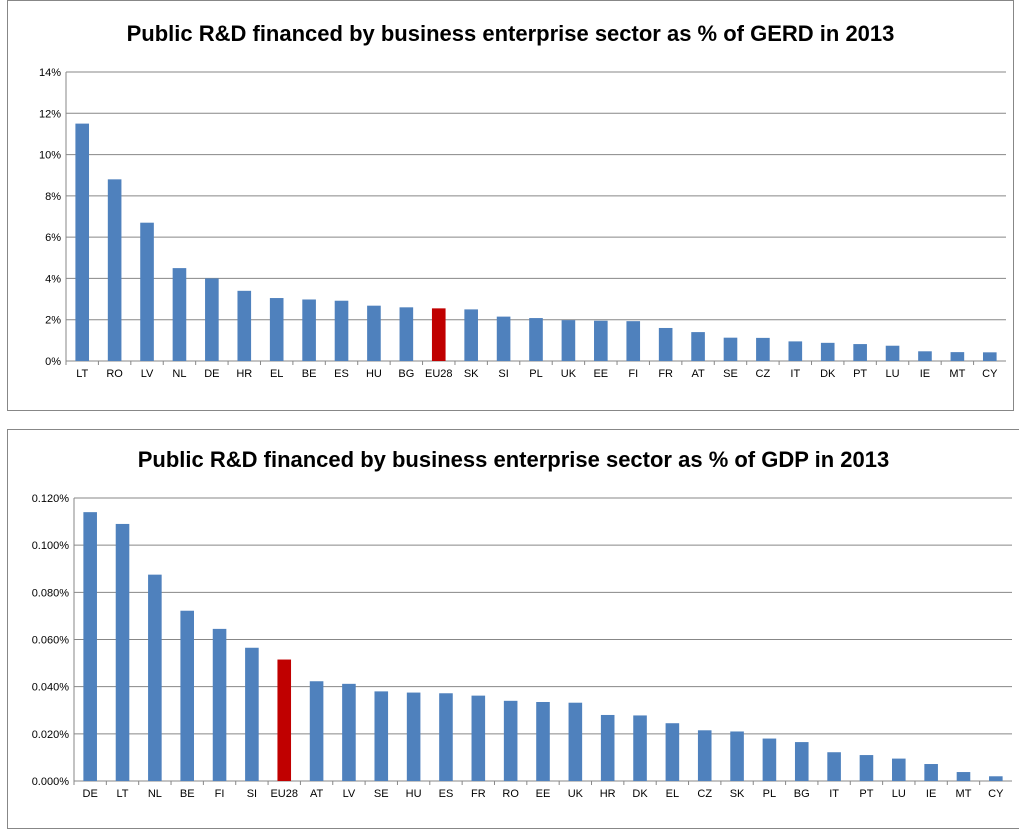  I want to click on y-tick-label: 0.020%, so click(51, 735).